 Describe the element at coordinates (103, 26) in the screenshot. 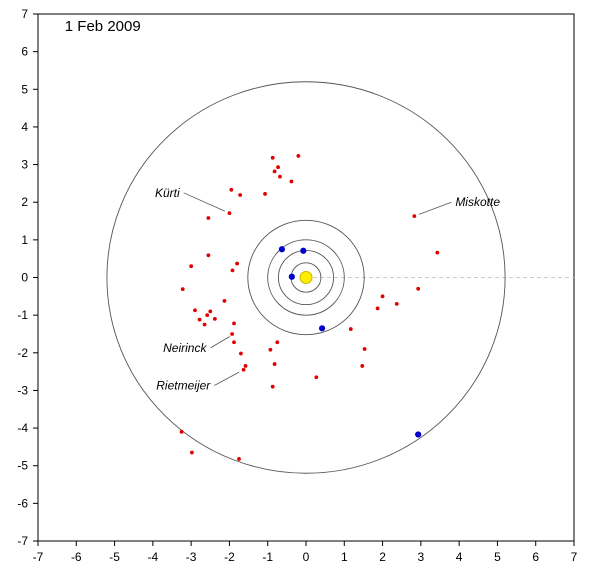

I see `chart-title: 1 Feb 2009` at that location.